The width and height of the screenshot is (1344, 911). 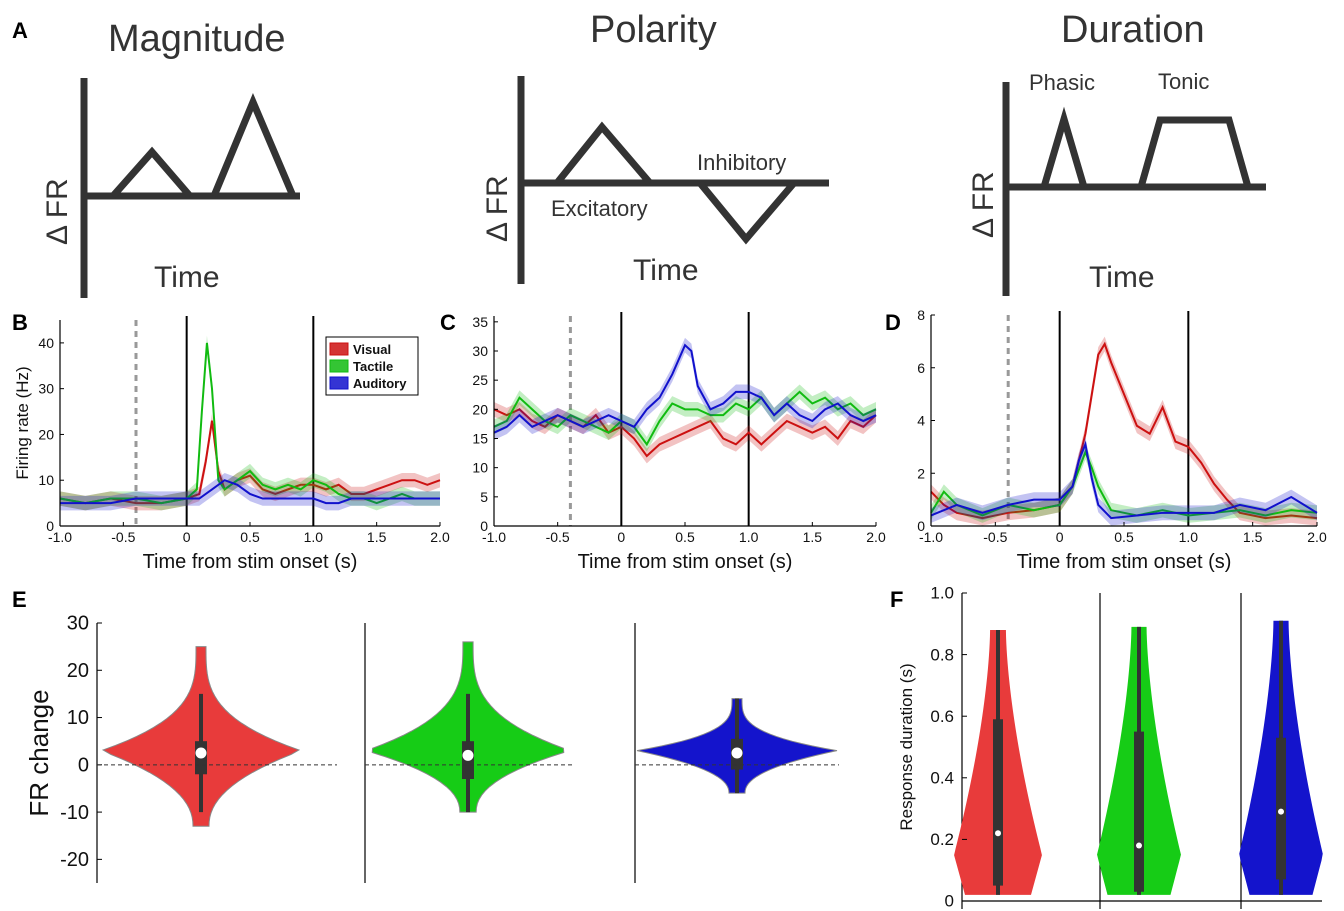 I want to click on y-tick-label: 15, so click(x=480, y=439).